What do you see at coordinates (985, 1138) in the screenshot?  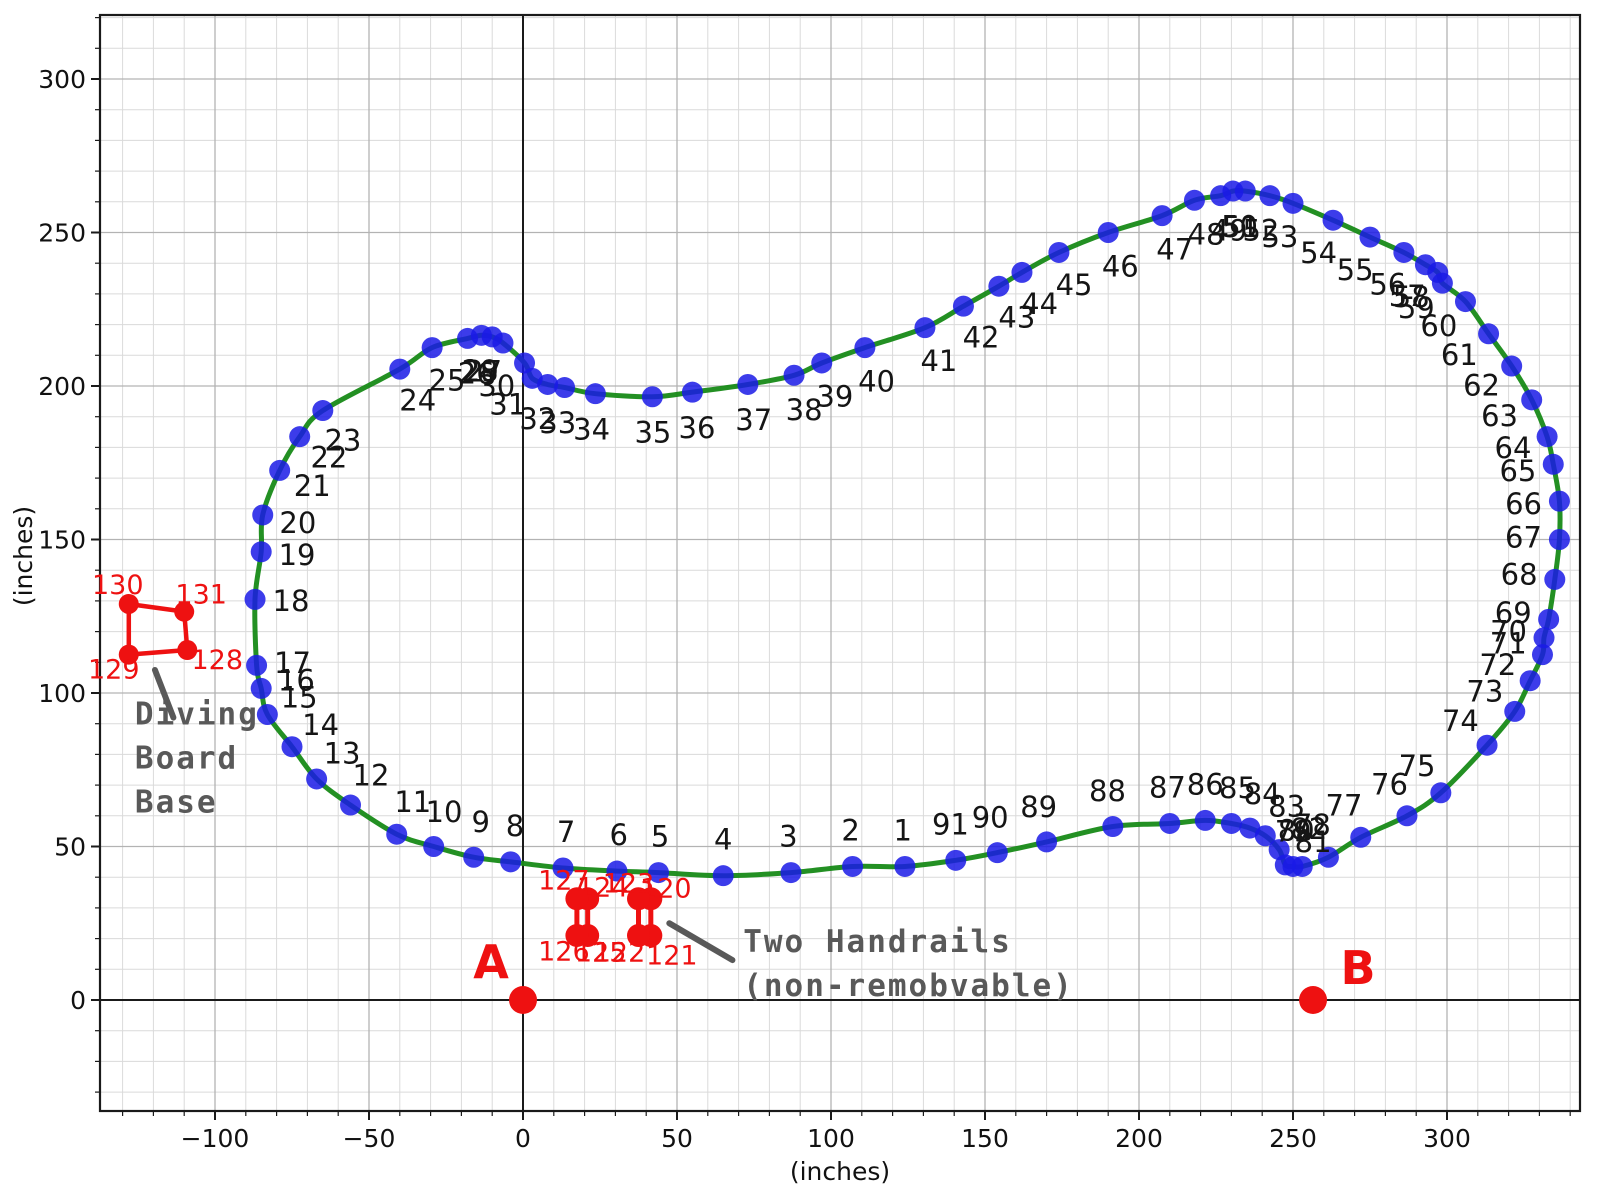 I see `x-tick-label: 150` at bounding box center [985, 1138].